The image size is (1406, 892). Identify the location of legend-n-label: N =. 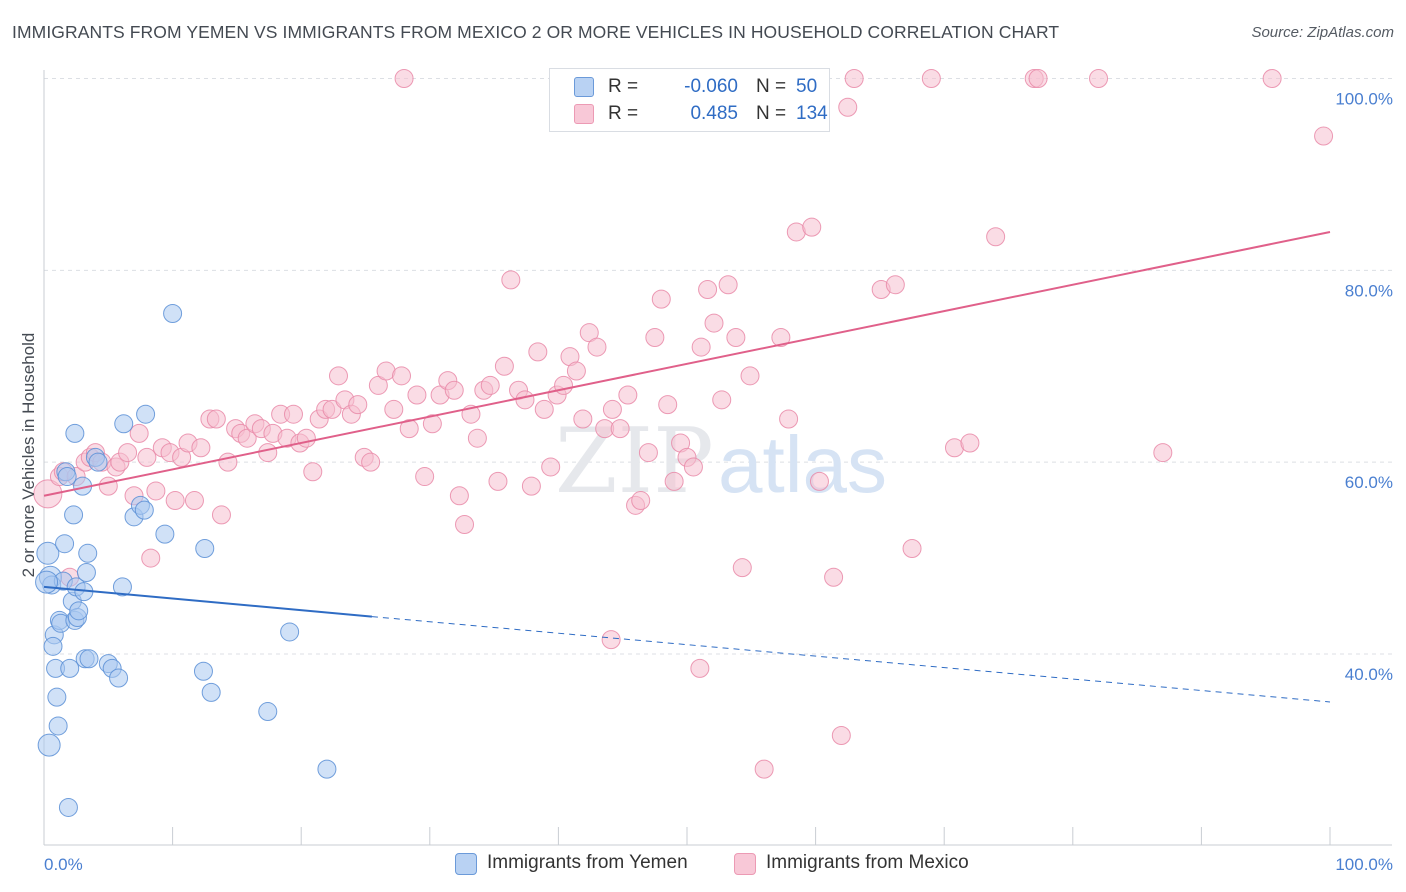
(771, 113).